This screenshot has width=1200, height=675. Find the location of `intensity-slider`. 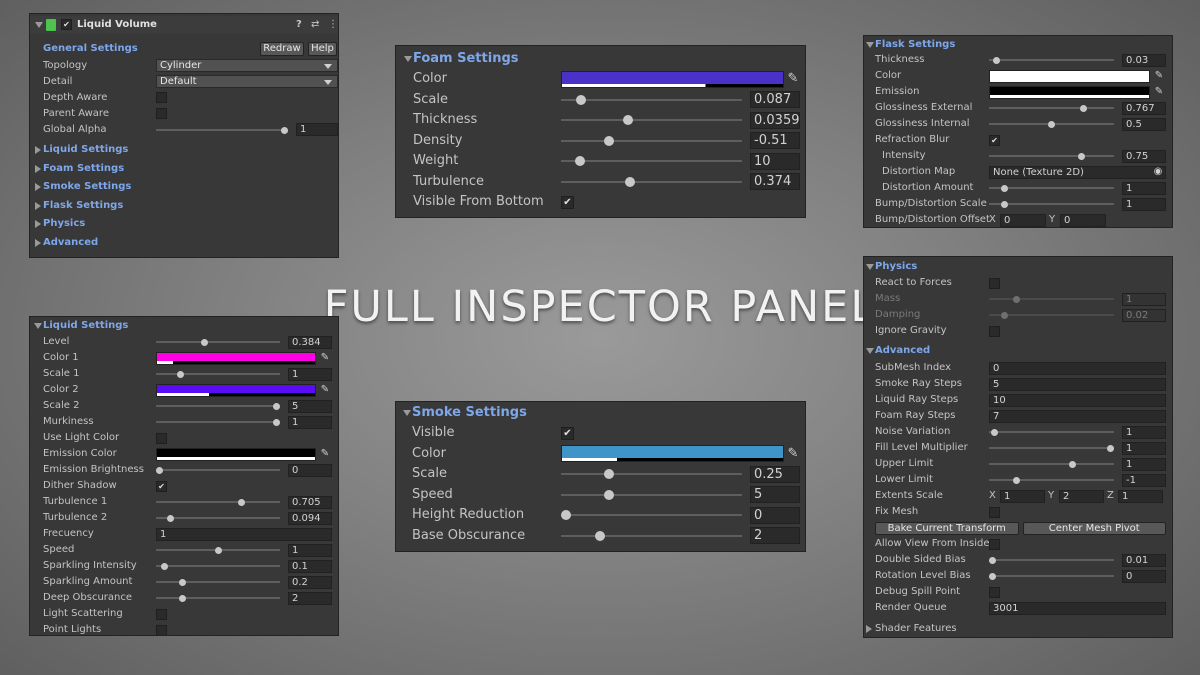

intensity-slider is located at coordinates (1051, 156).